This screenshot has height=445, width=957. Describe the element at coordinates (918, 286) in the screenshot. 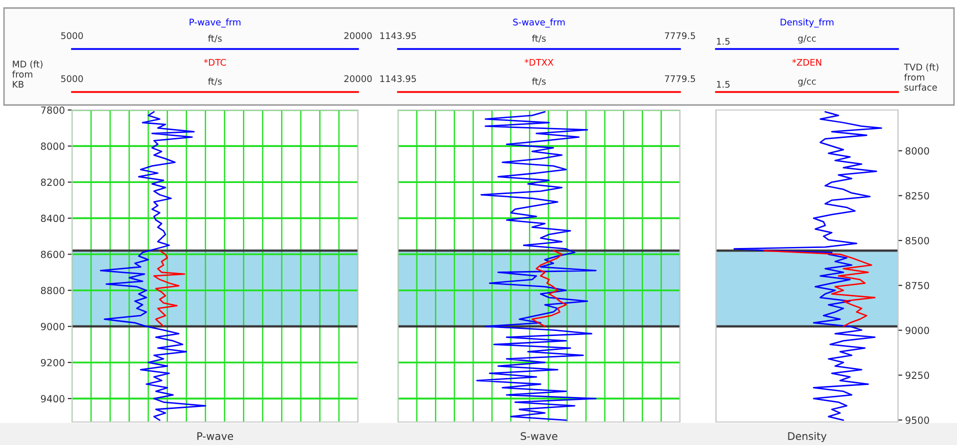

I see `y2-tick-label: 8750` at that location.